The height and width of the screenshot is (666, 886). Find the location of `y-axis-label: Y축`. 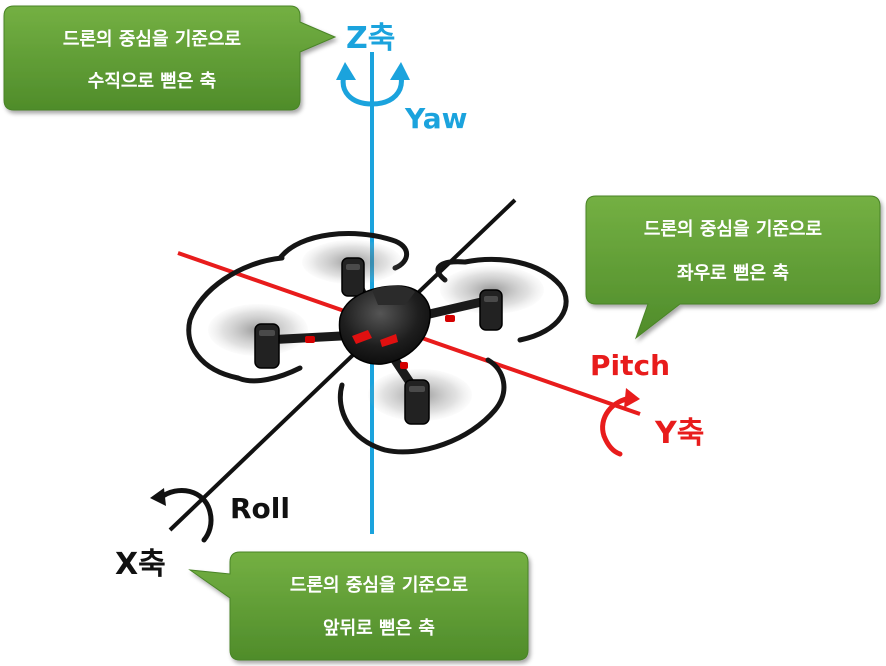

y-axis-label: Y축 is located at coordinates (679, 433).